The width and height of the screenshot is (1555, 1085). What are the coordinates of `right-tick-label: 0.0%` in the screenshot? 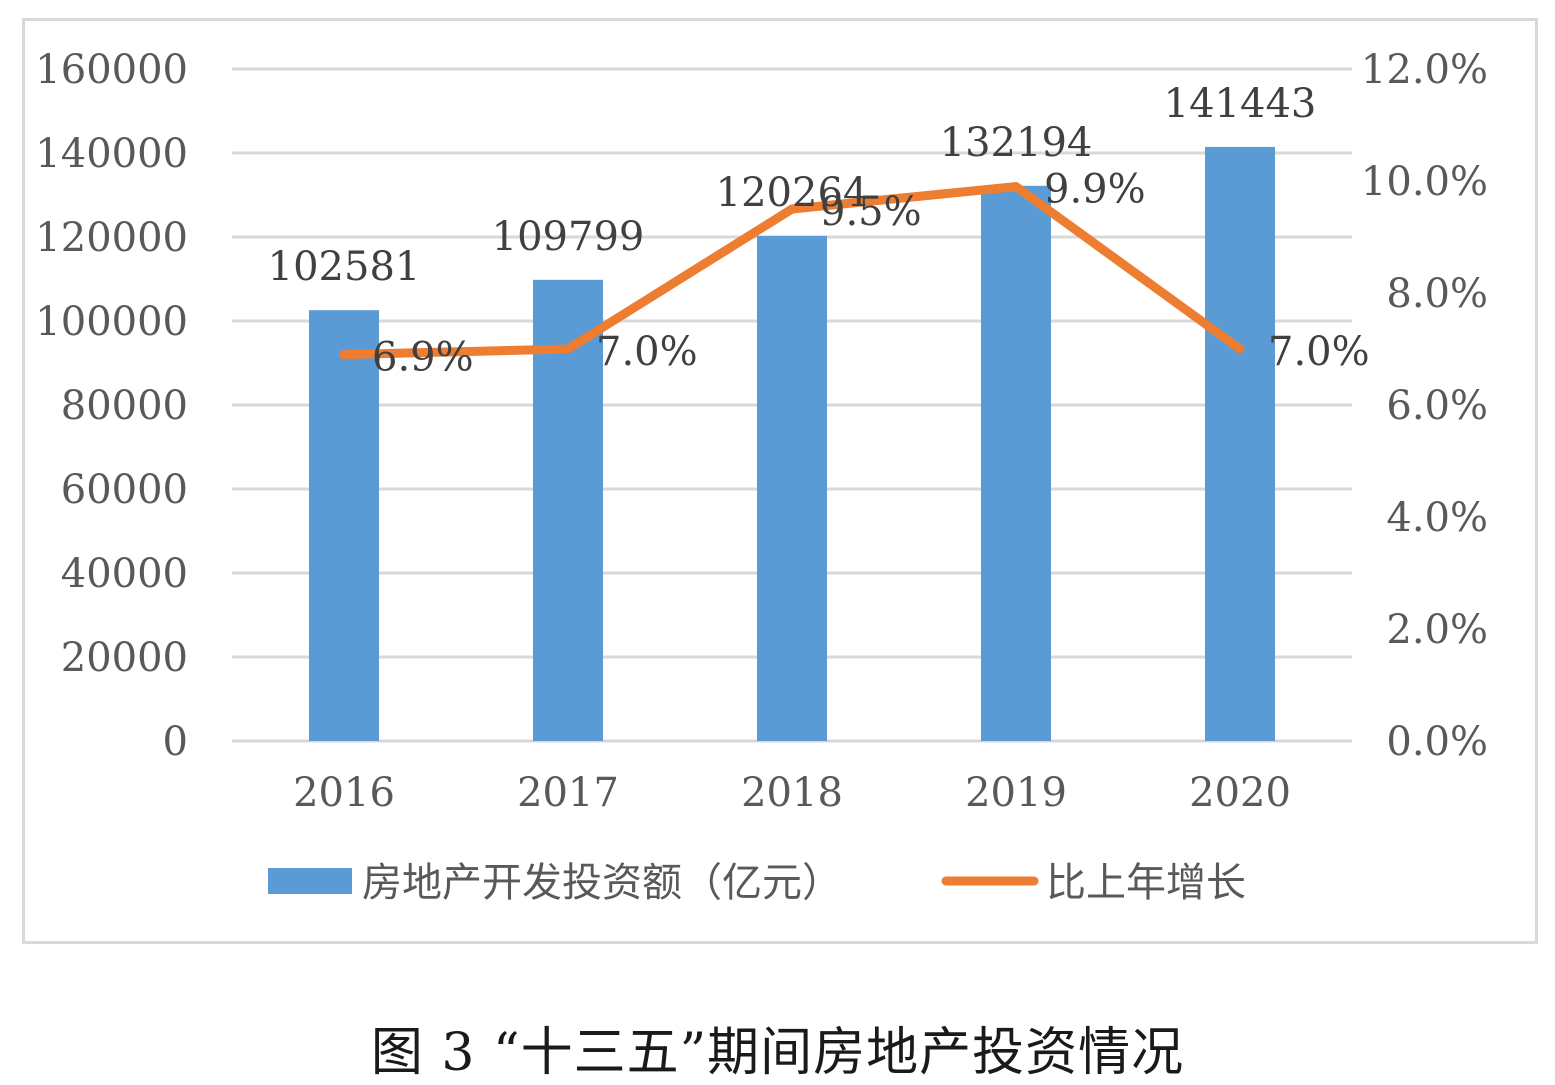 It's located at (1437, 742).